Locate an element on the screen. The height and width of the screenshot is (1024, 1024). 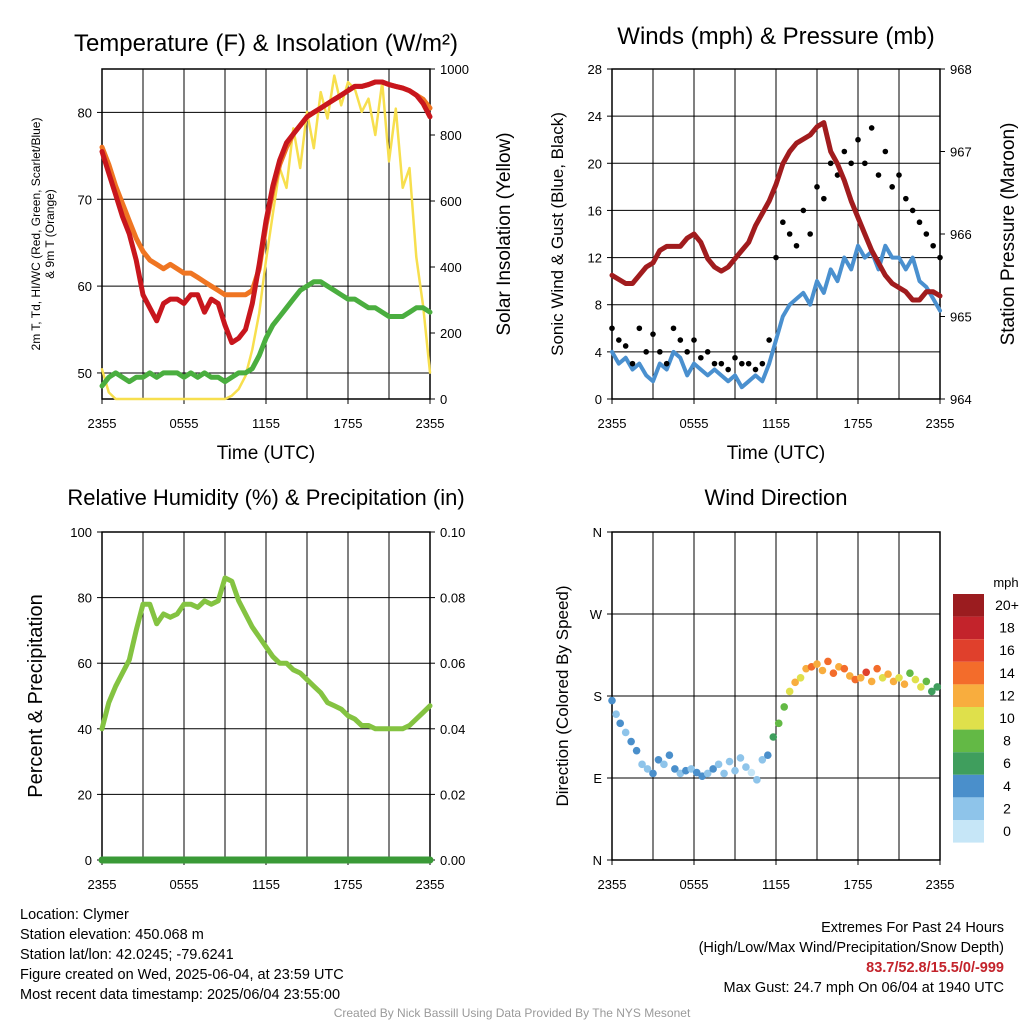
chart-title-winds: Winds (mph) & Pressure (mb) is located at coordinates (775, 36).